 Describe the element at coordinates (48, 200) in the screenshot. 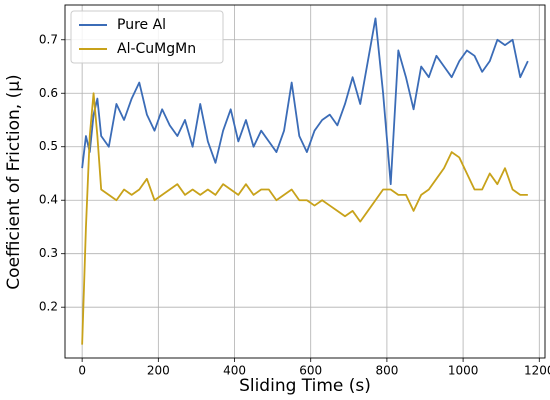

I see `y-tick-label: 0.4` at that location.